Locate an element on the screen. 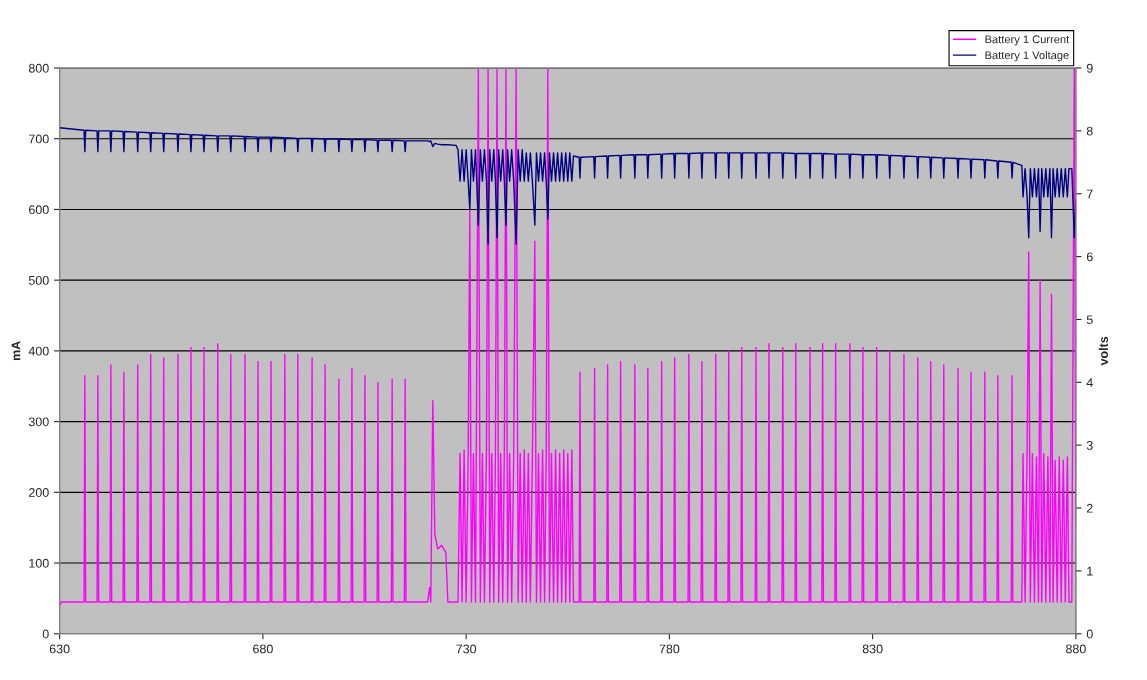 The height and width of the screenshot is (680, 1147). x-tick-label: 830 is located at coordinates (872, 649).